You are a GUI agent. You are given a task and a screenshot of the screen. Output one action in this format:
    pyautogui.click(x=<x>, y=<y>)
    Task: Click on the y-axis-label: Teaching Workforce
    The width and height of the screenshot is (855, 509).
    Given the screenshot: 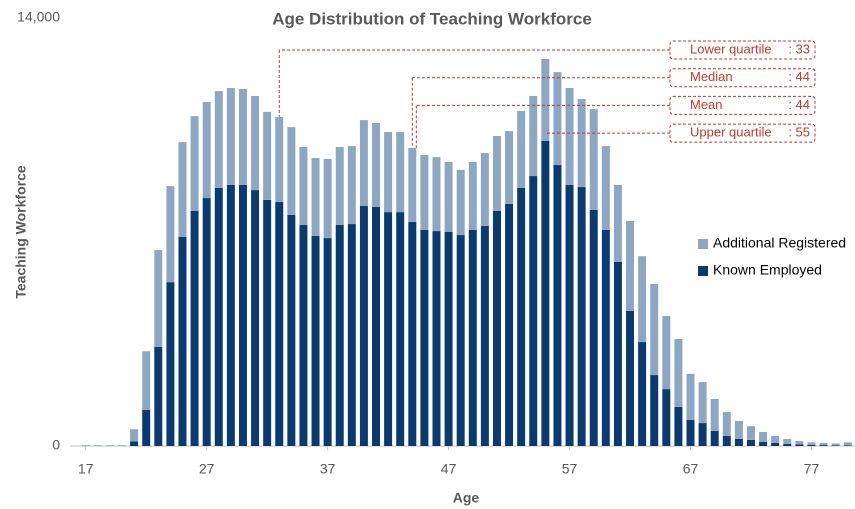 What is the action you would take?
    pyautogui.click(x=21, y=232)
    